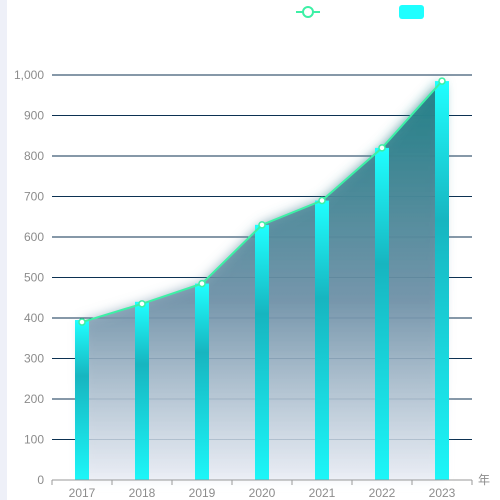 This screenshot has width=500, height=500. Describe the element at coordinates (382, 493) in the screenshot. I see `x-tick-label: 2022` at that location.